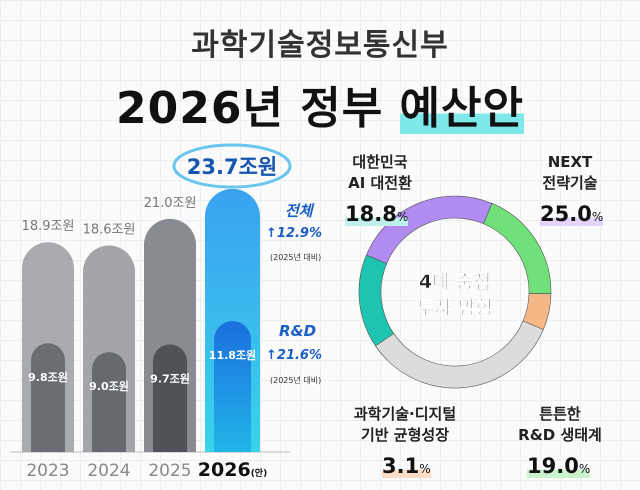  Describe the element at coordinates (48, 226) in the screenshot. I see `total-label-2023: 18.9조원` at that location.